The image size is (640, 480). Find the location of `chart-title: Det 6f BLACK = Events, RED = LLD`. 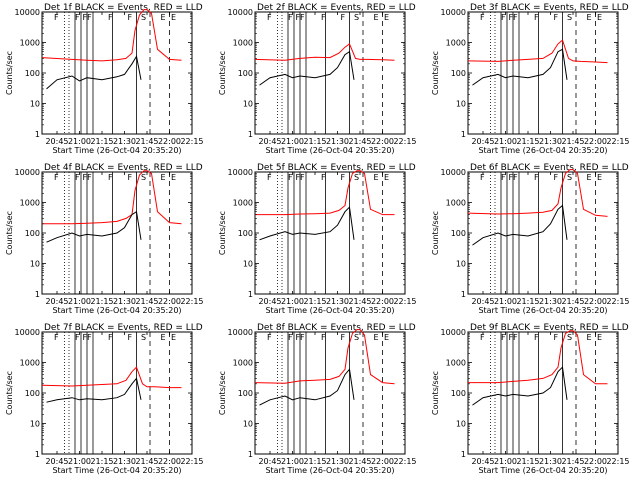

chart-title: Det 6f BLACK = Events, RED = LLD is located at coordinates (549, 168).